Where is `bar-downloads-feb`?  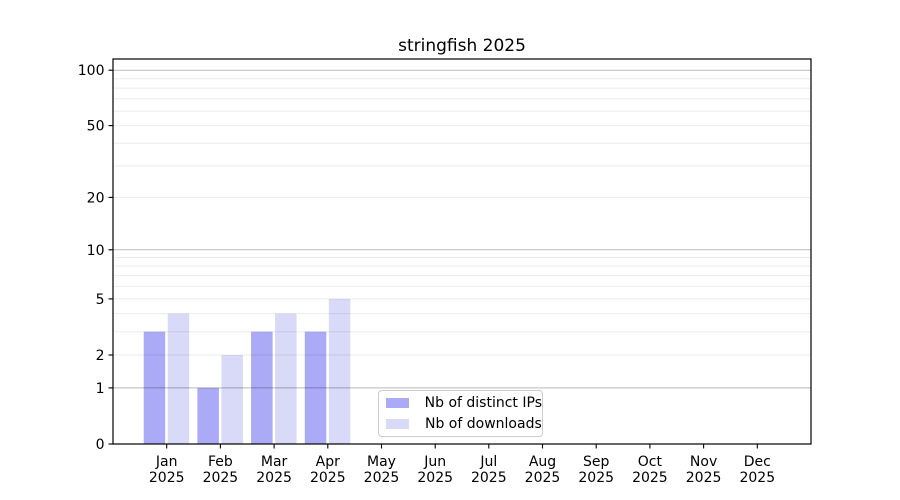
bar-downloads-feb is located at coordinates (232, 399).